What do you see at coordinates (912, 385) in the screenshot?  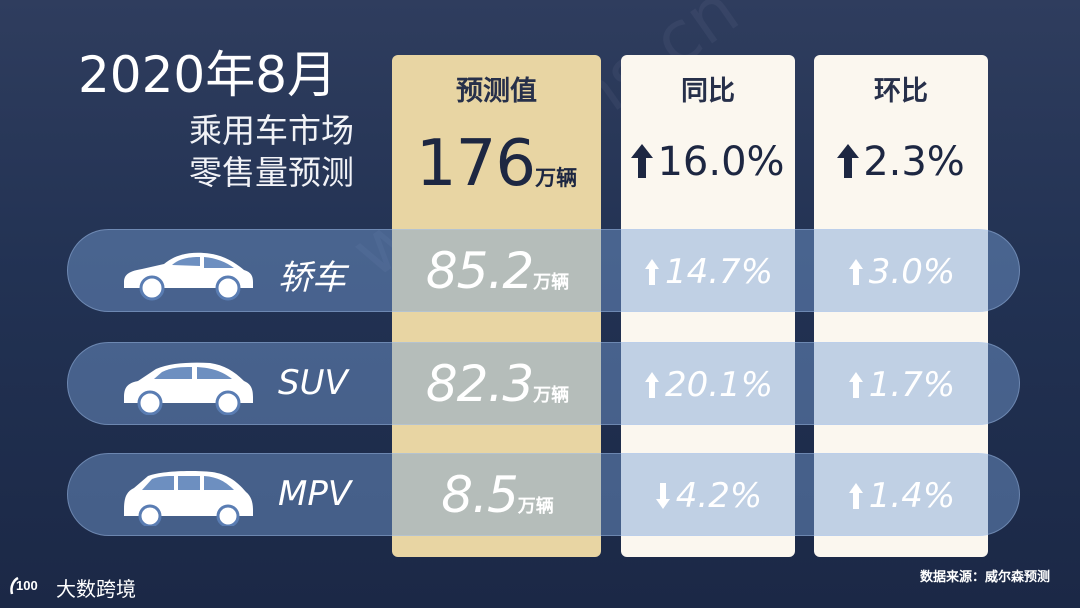 I see `row-mom-value: 1.7%` at bounding box center [912, 385].